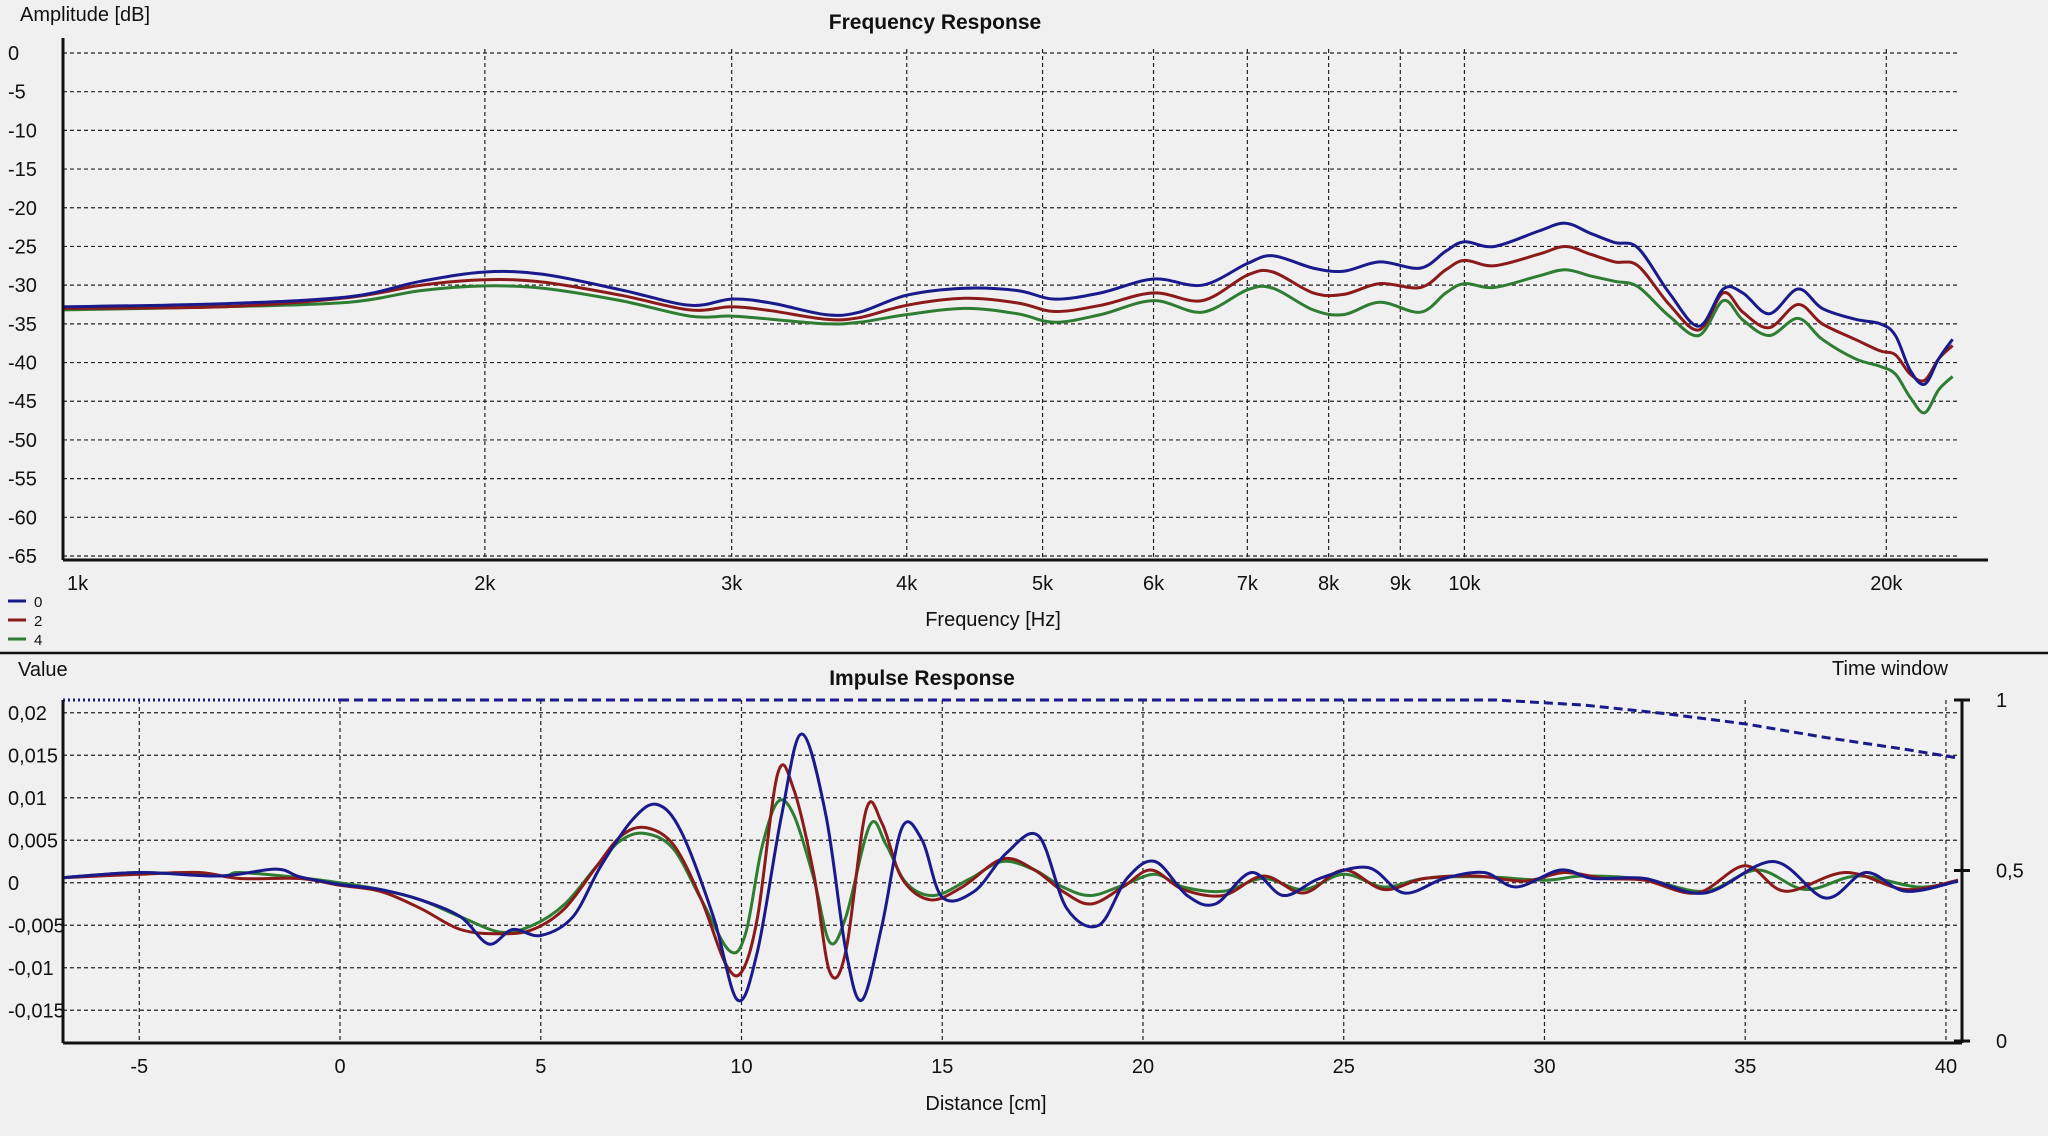  I want to click on time-window-y2-tick-label: 1, so click(2001, 701).